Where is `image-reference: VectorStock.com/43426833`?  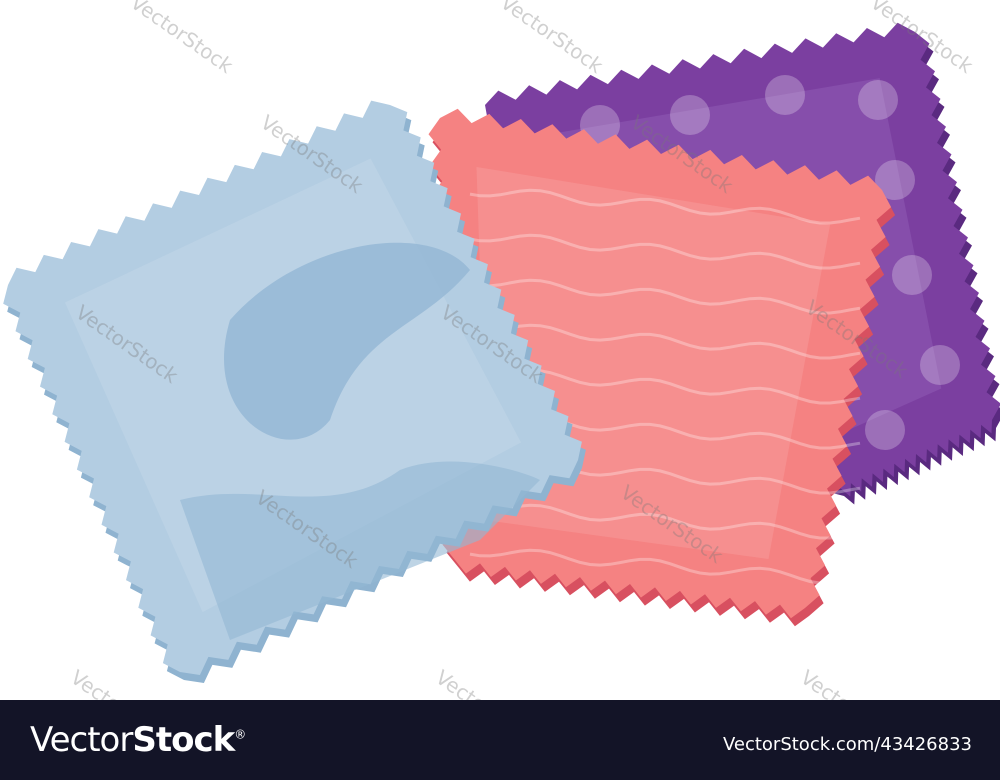
image-reference: VectorStock.com/43426833 is located at coordinates (847, 744).